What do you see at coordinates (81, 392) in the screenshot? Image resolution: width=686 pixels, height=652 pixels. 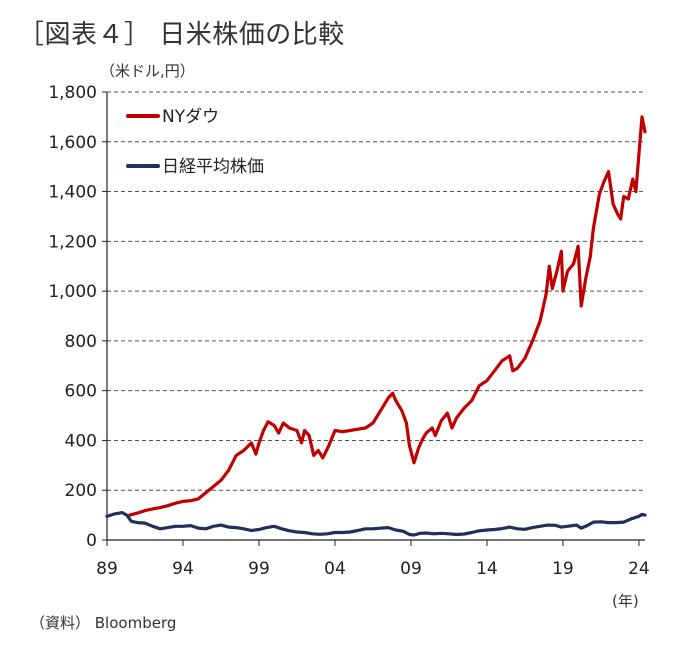 I see `y-tick-label: 600` at bounding box center [81, 392].